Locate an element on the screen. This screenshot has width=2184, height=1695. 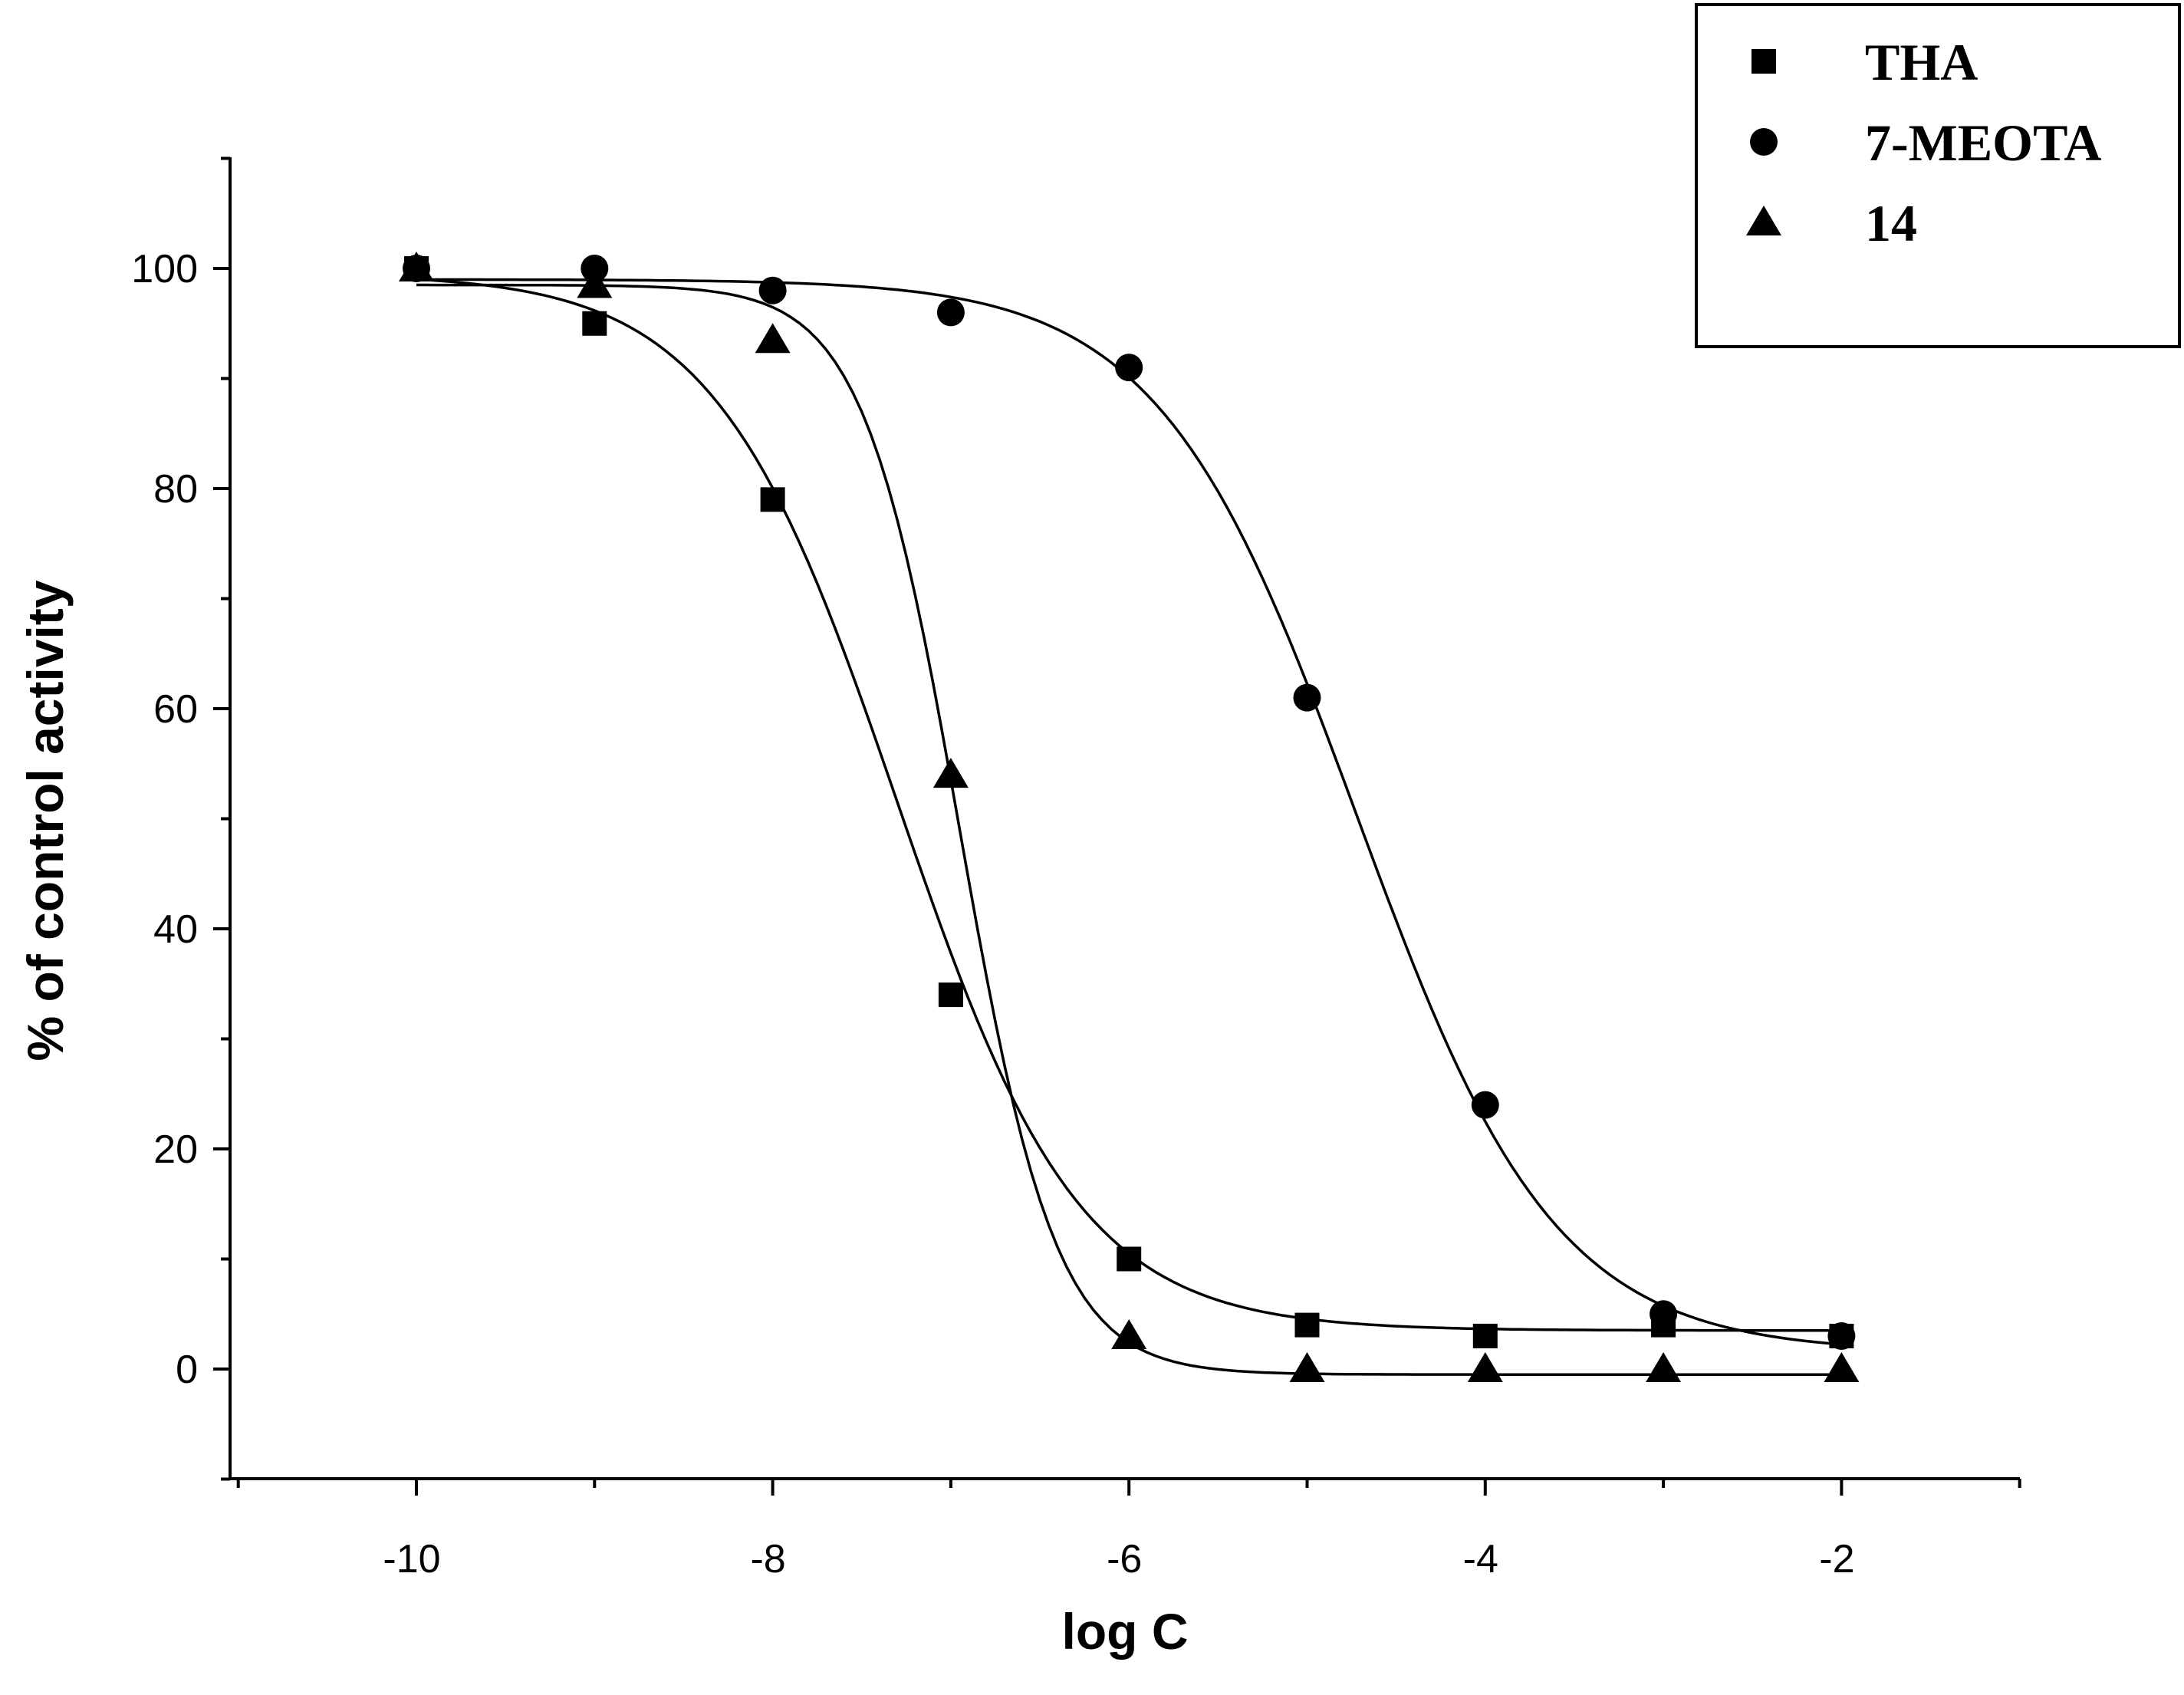
legend-box is located at coordinates (1938, 175).